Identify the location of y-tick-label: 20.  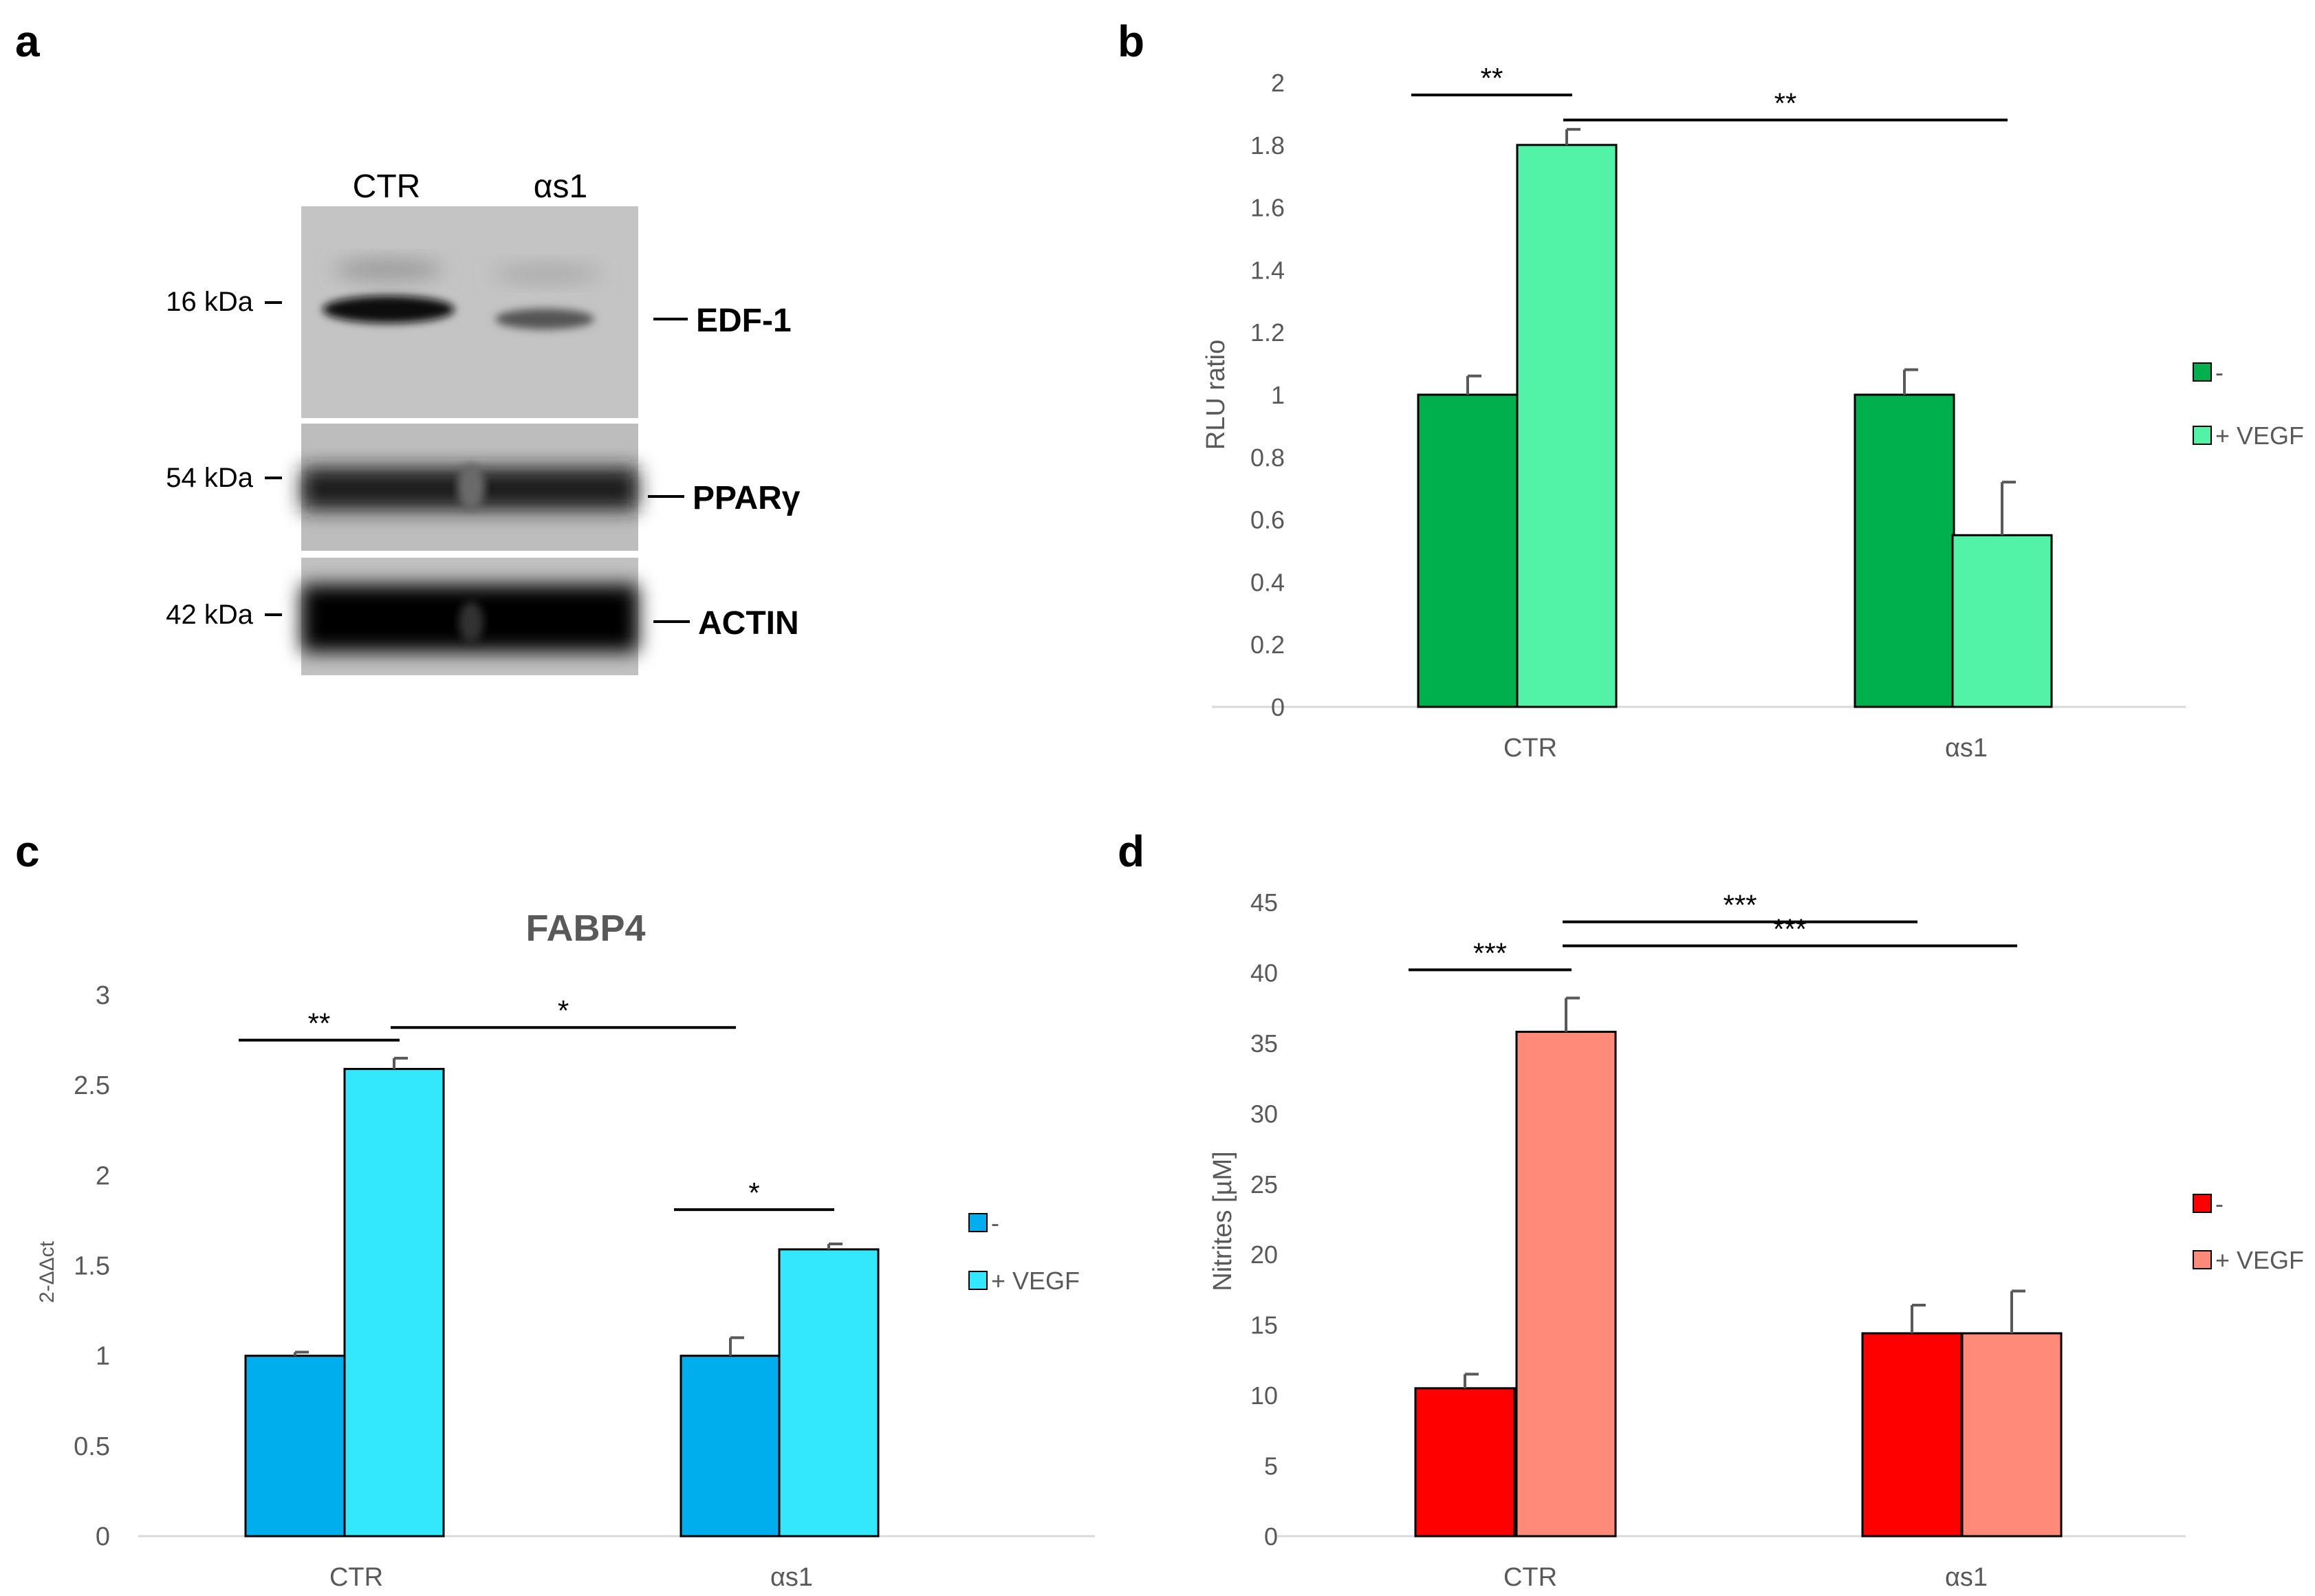
(1264, 1254).